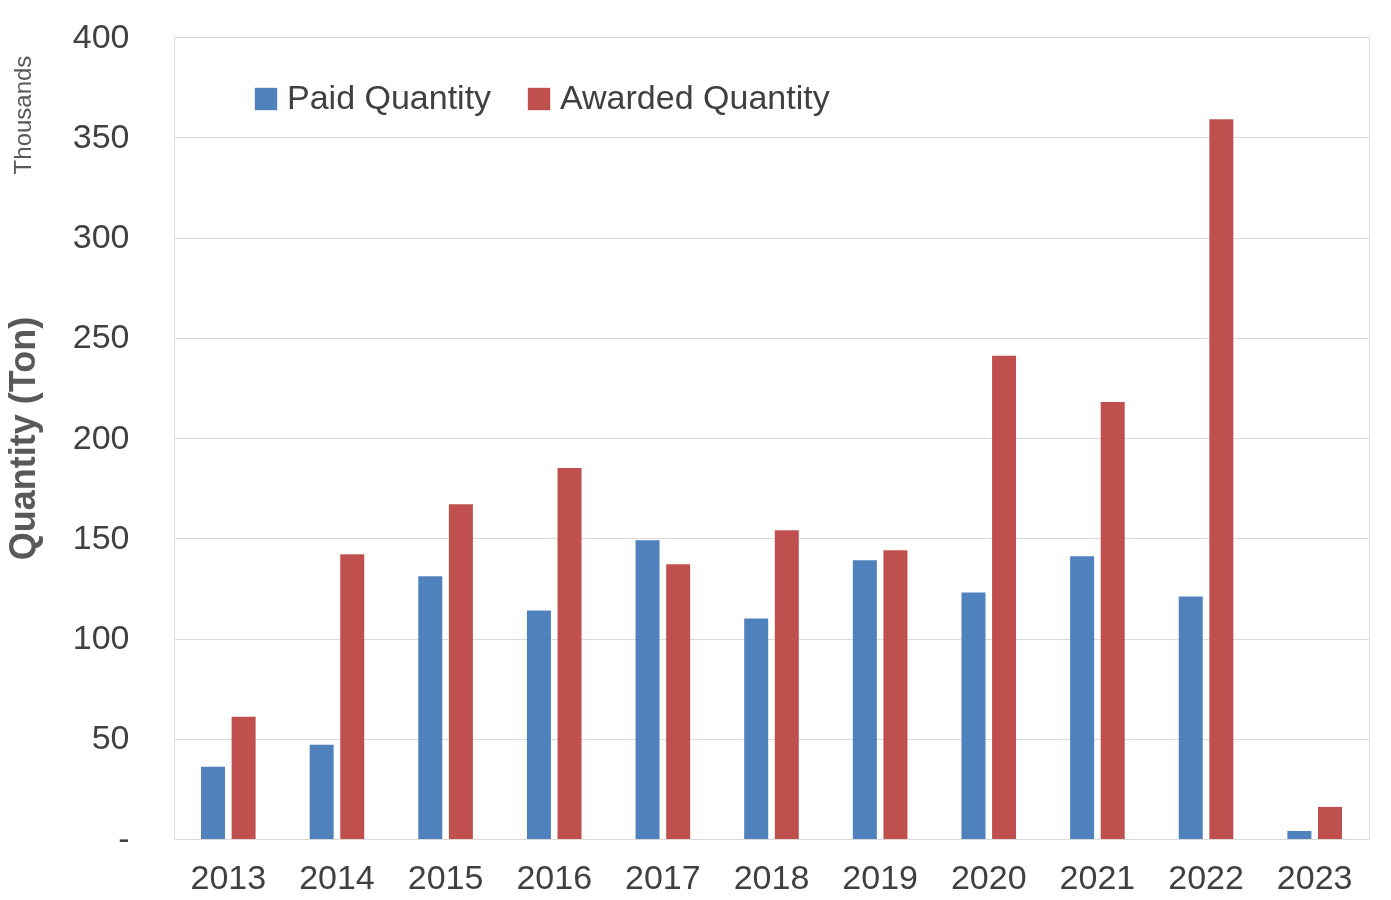  Describe the element at coordinates (101, 236) in the screenshot. I see `y-tick-label: 300` at that location.